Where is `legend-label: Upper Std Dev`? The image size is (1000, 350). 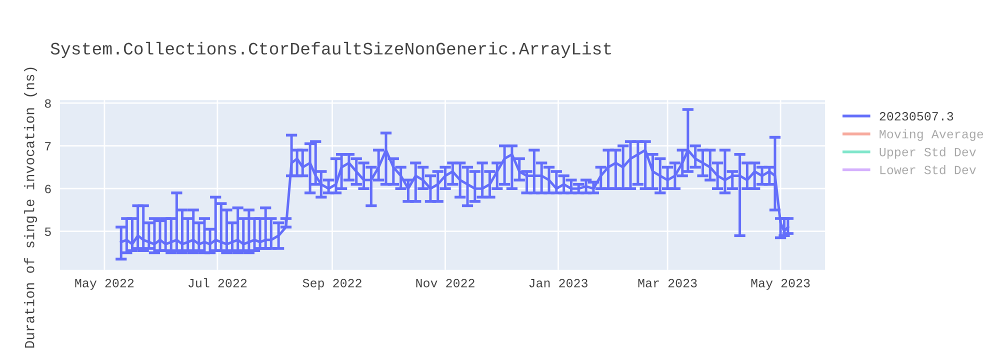 legend-label: Upper Std Dev is located at coordinates (928, 153).